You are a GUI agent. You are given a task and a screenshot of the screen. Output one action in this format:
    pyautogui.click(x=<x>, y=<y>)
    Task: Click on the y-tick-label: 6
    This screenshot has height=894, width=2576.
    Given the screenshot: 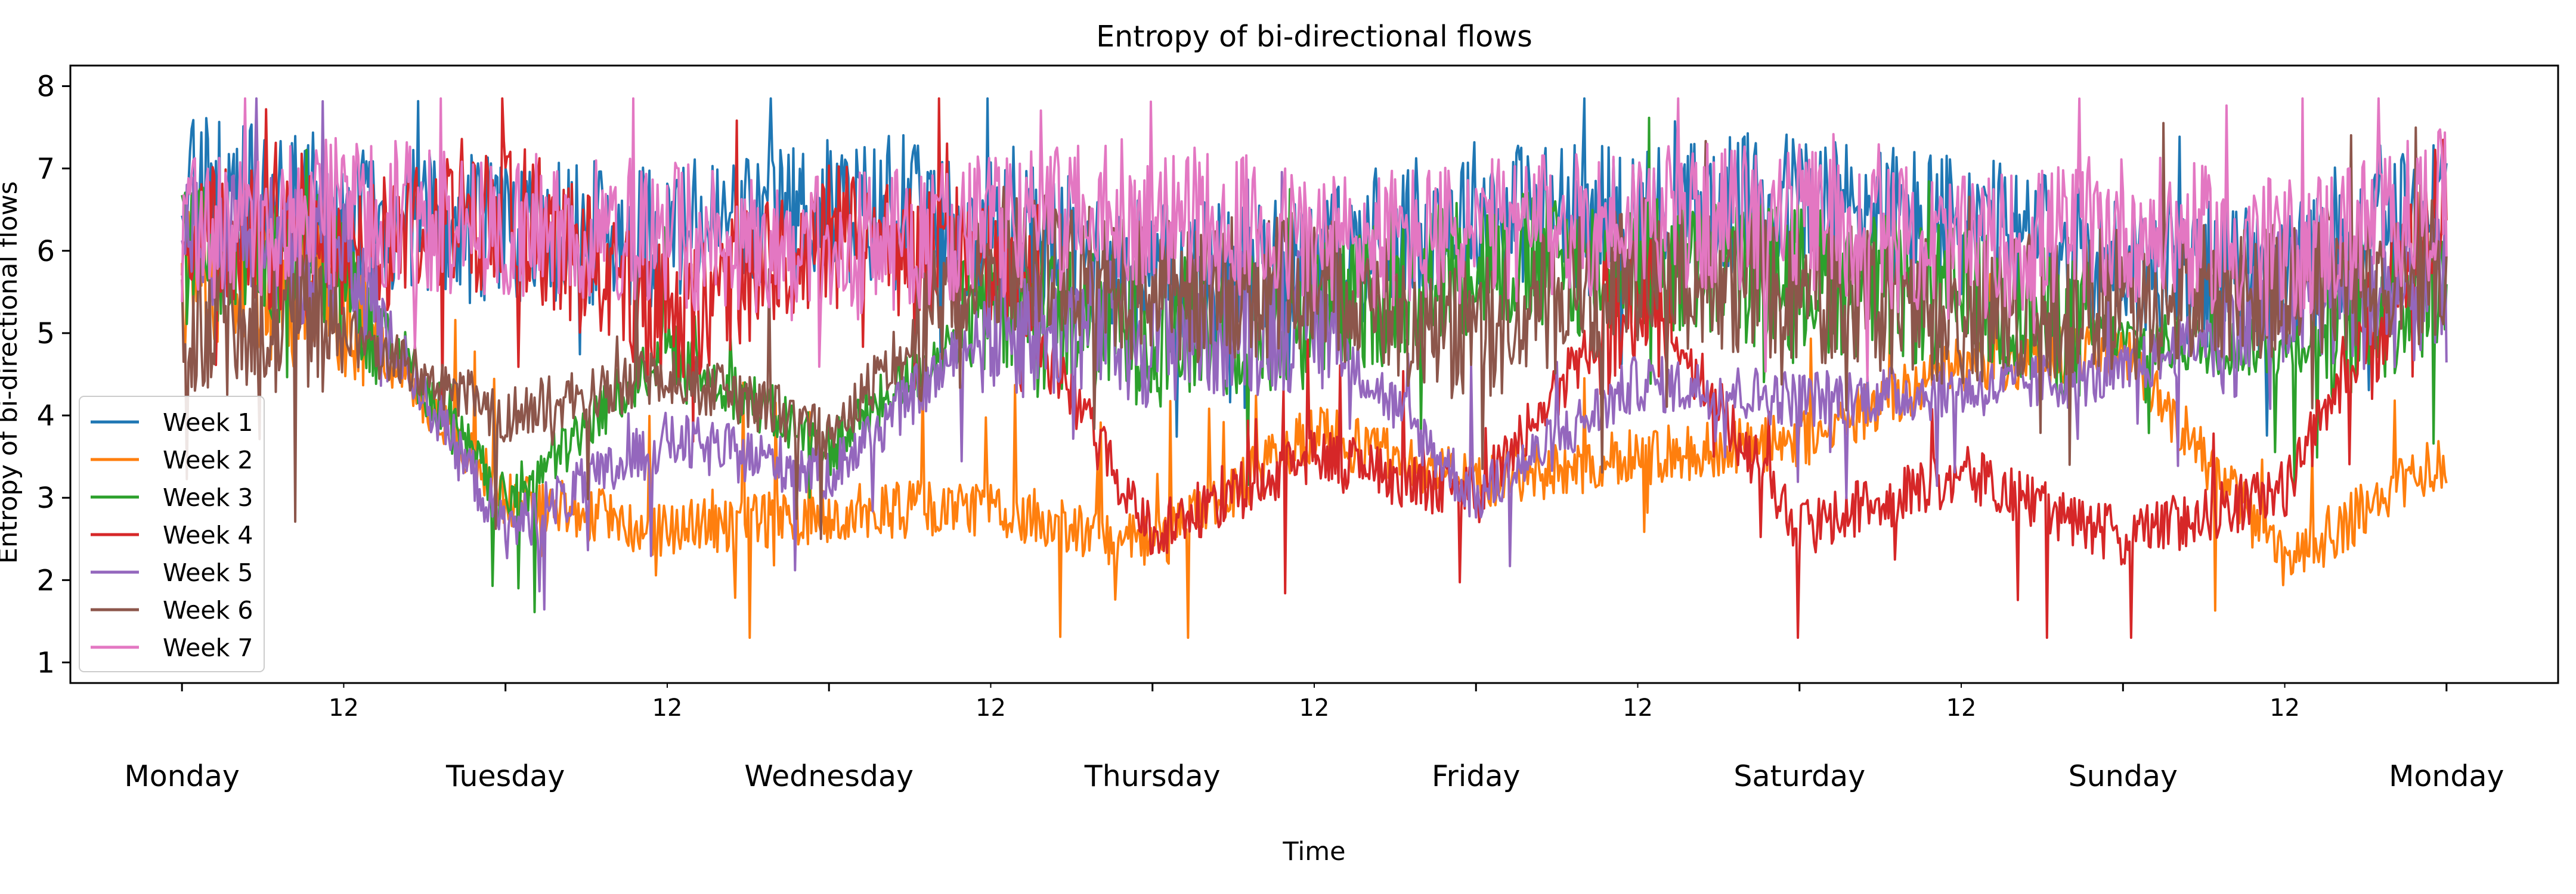 What is the action you would take?
    pyautogui.click(x=45, y=251)
    